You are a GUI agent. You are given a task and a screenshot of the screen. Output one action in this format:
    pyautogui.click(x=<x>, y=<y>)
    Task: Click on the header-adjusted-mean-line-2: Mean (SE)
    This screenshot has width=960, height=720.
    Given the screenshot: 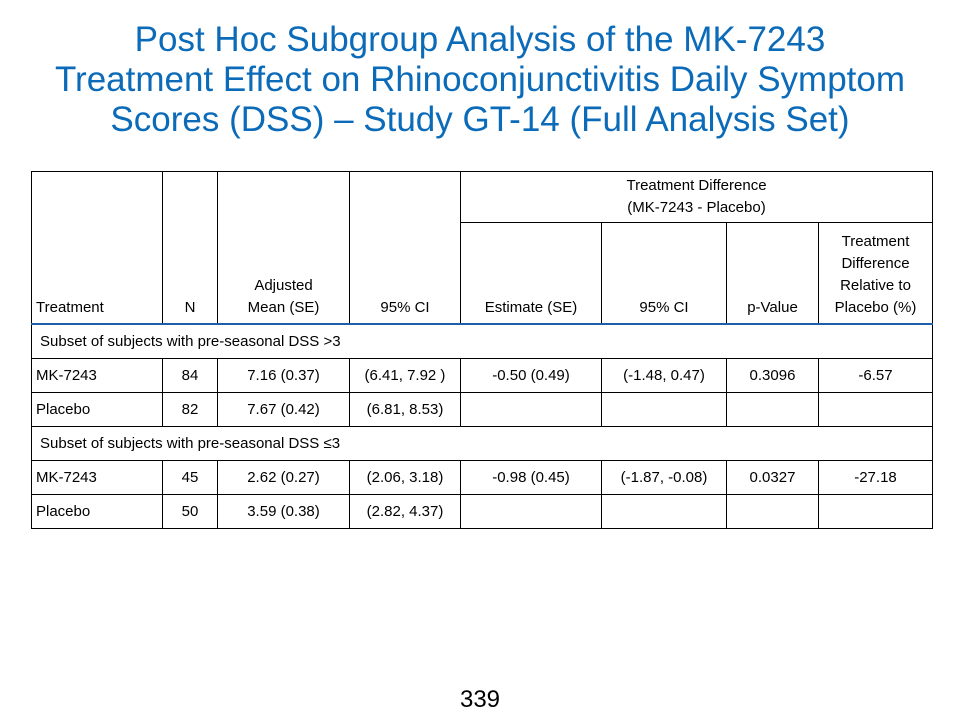 What is the action you would take?
    pyautogui.click(x=283, y=307)
    